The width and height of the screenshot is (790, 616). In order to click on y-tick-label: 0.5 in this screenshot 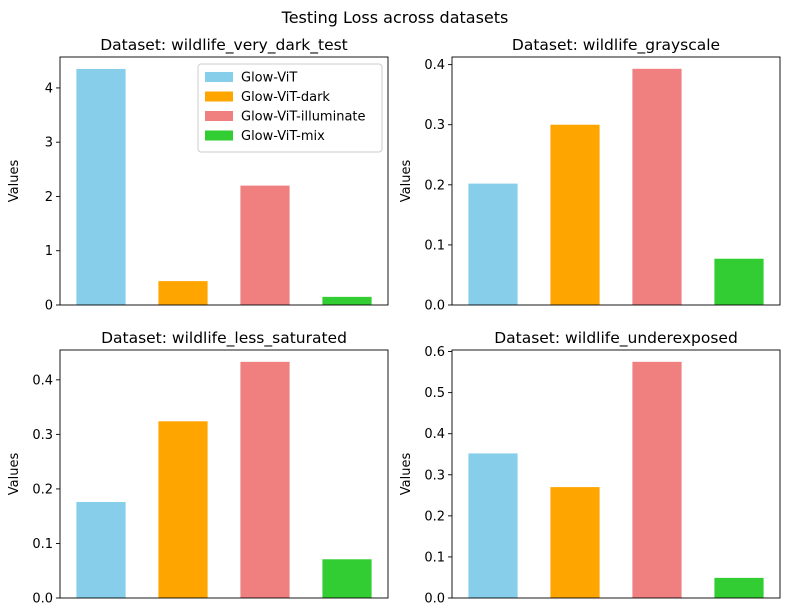, I will do `click(434, 393)`.